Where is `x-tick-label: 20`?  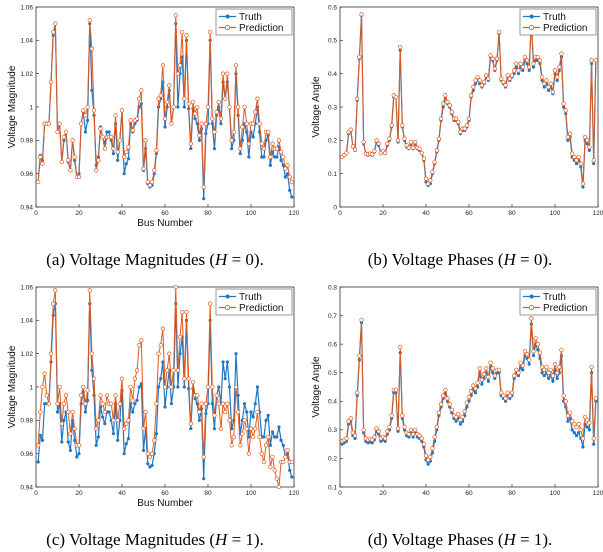
x-tick-label: 20 is located at coordinates (79, 213).